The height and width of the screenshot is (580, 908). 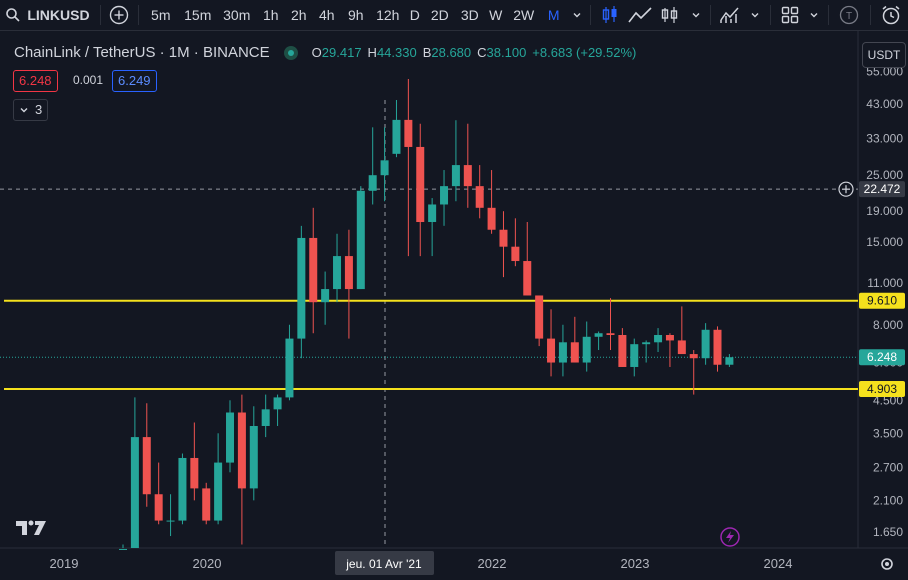 I want to click on layout-grid-icon, so click(x=789, y=15).